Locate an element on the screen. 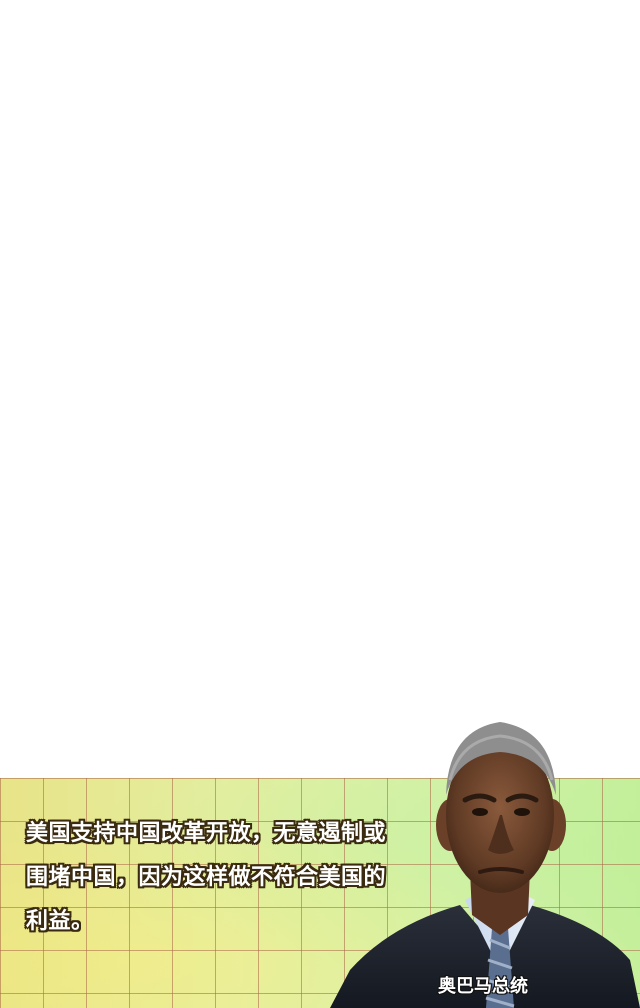 This screenshot has height=1008, width=640. quote-line-3: 利益。 is located at coordinates (60, 921).